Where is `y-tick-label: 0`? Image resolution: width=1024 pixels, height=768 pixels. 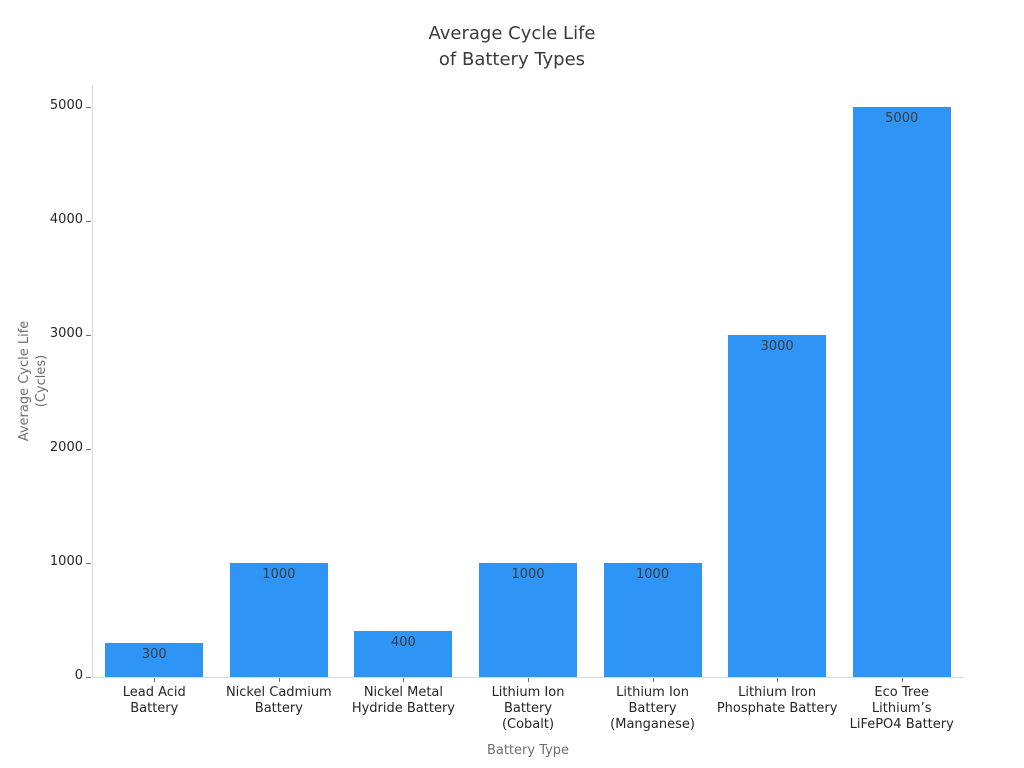 y-tick-label: 0 is located at coordinates (78, 675).